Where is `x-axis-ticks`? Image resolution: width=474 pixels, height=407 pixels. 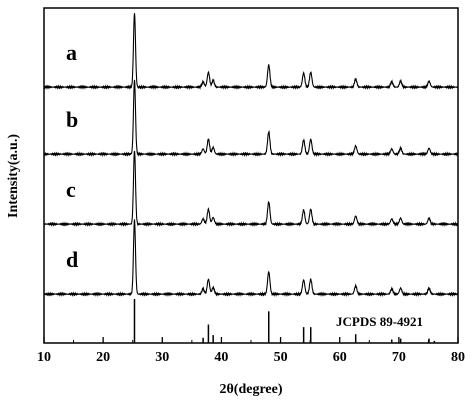
x-axis-ticks is located at coordinates (251, 340).